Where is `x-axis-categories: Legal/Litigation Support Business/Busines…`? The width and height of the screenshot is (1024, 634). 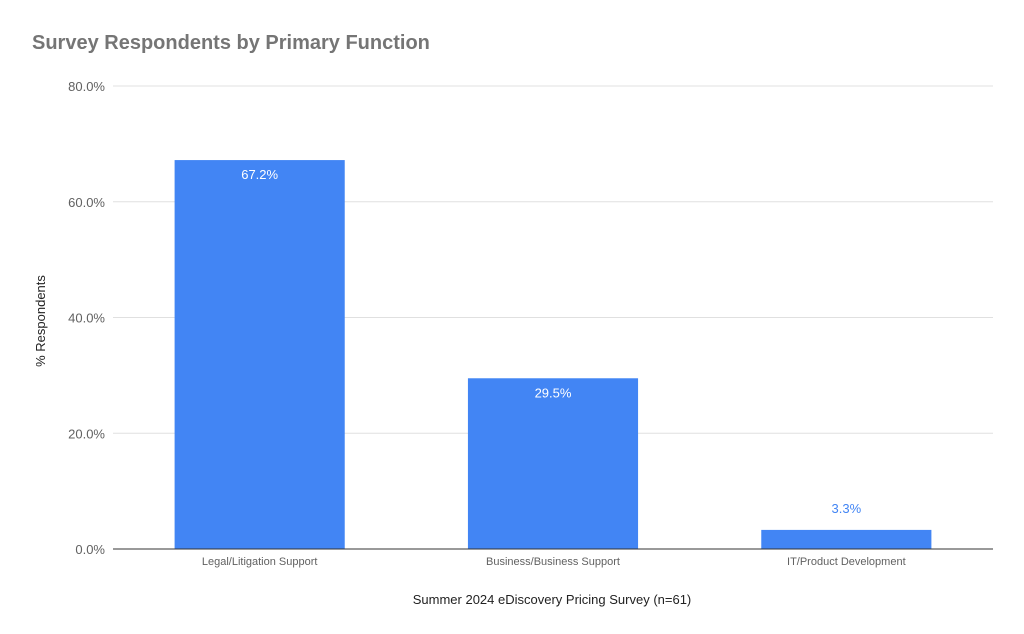
x-axis-categories: Legal/Litigation Support Business/Busines… is located at coordinates (554, 562).